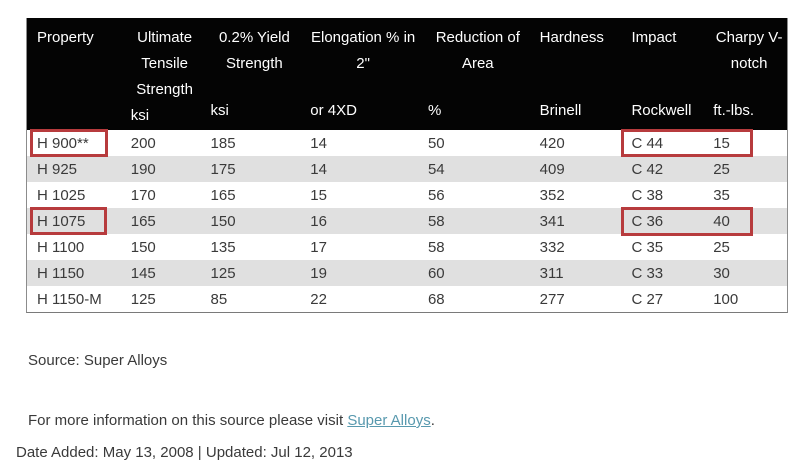 The height and width of the screenshot is (472, 800). I want to click on property-cell: H 1025, so click(61, 195).